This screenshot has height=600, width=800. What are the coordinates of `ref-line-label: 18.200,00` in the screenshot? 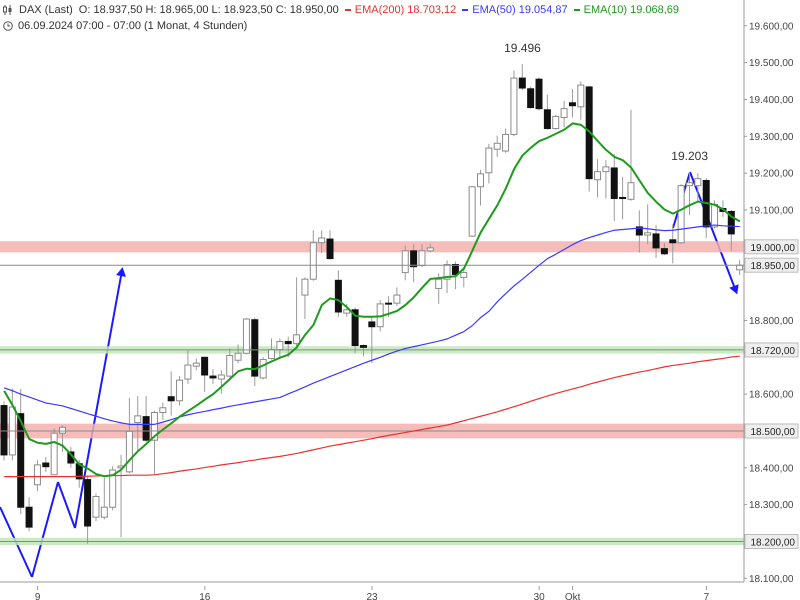 It's located at (773, 542).